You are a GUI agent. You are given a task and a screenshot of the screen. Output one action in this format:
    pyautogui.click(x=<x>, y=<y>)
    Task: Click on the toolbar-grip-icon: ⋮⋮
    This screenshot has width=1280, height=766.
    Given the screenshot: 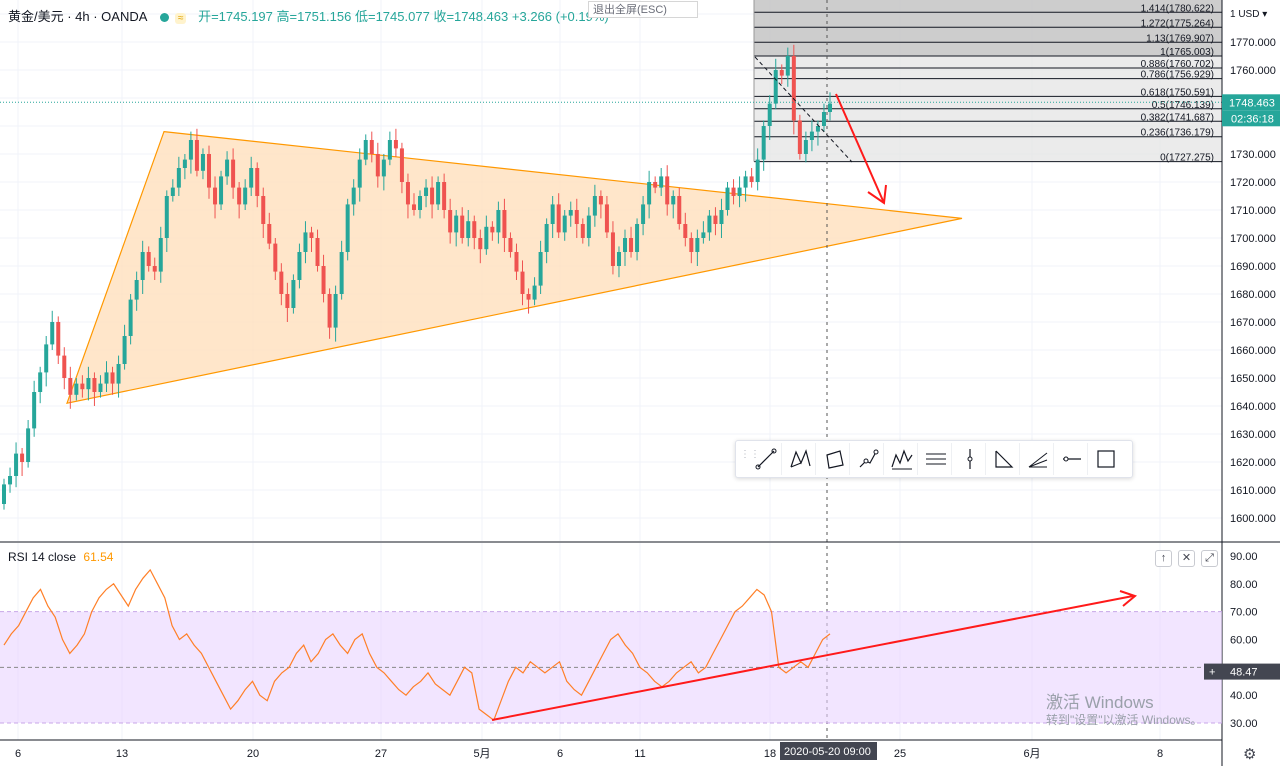 What is the action you would take?
    pyautogui.click(x=750, y=454)
    